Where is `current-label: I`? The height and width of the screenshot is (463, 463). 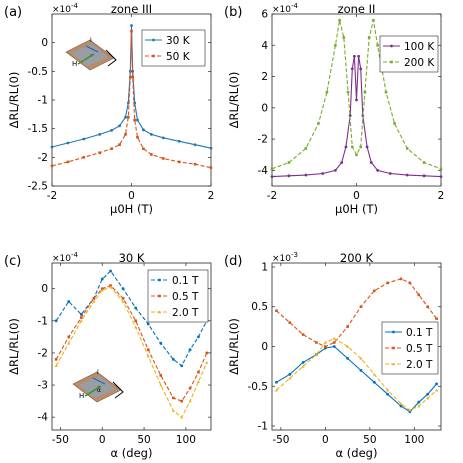 current-label: I is located at coordinates (98, 372).